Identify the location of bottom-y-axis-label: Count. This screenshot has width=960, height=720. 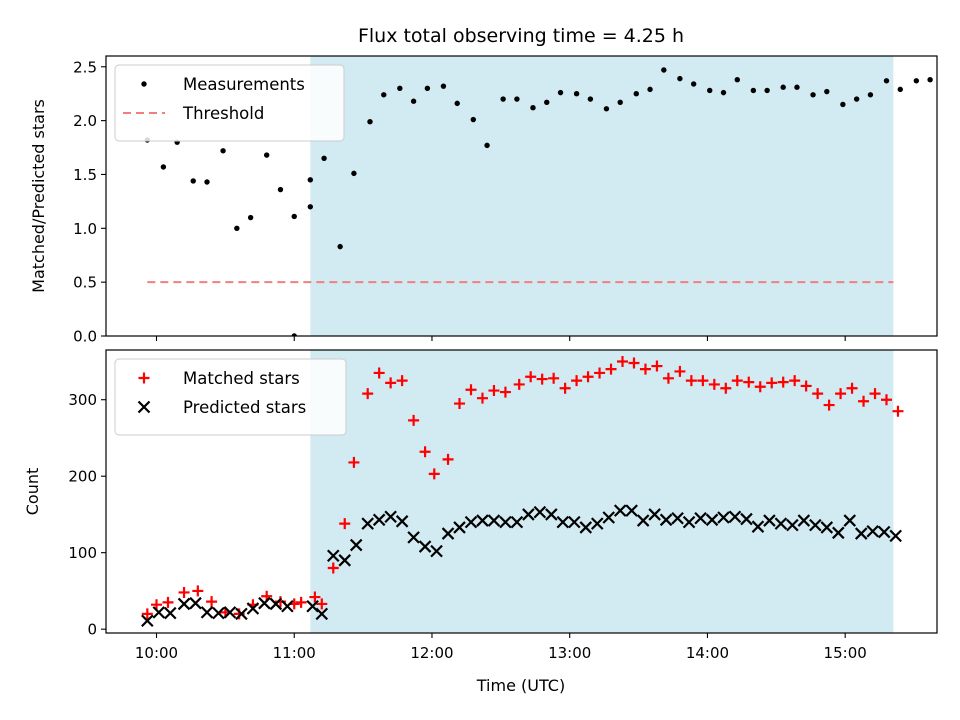
(32, 492).